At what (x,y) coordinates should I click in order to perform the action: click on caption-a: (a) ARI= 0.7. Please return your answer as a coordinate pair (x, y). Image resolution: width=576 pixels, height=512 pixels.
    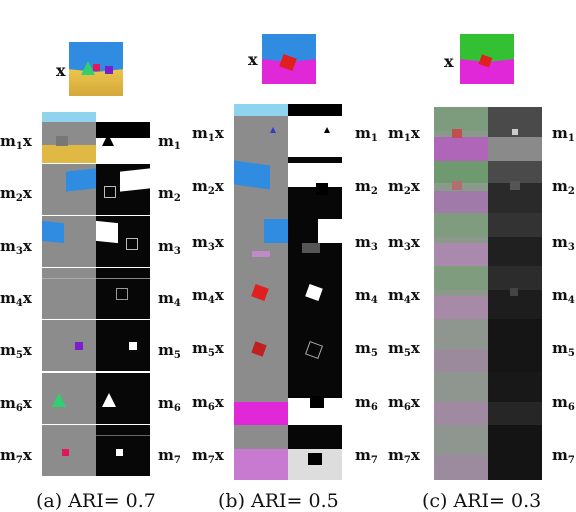
    Looking at the image, I should click on (96, 501).